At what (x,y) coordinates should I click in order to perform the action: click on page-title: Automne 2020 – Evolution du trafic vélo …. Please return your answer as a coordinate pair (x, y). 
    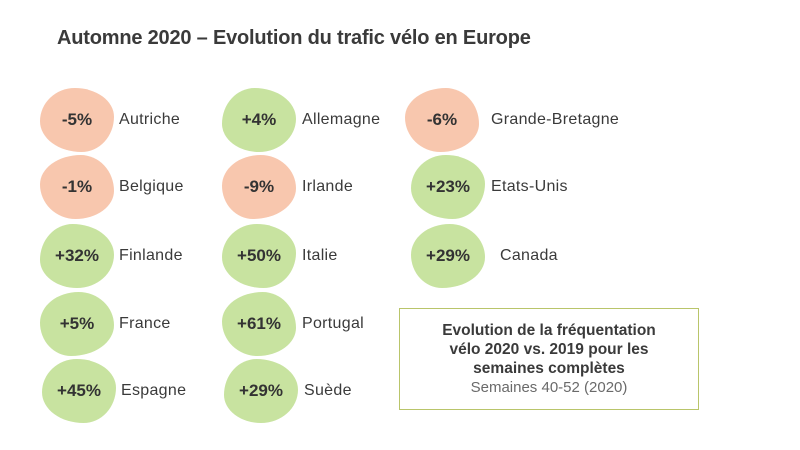
    Looking at the image, I should click on (294, 38).